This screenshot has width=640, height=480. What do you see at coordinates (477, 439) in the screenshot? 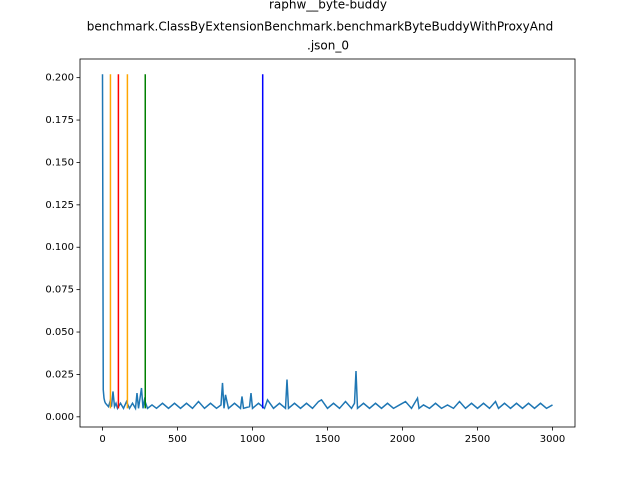
I see `x-tick-label: 2500` at bounding box center [477, 439].